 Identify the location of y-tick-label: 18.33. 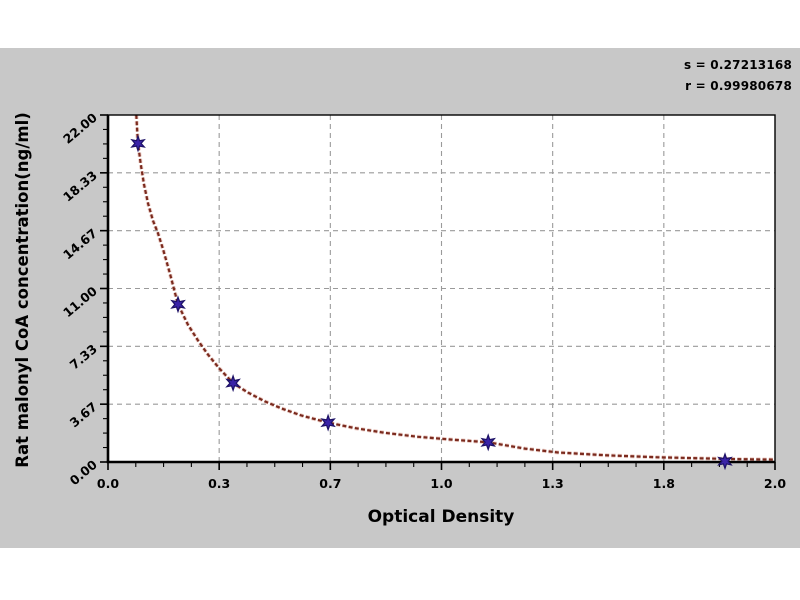
(80, 186).